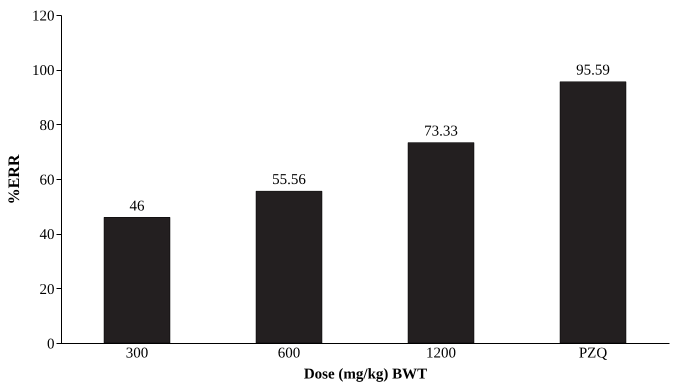 This screenshot has width=677, height=386. What do you see at coordinates (593, 354) in the screenshot?
I see `x-tick-label: PZQ` at bounding box center [593, 354].